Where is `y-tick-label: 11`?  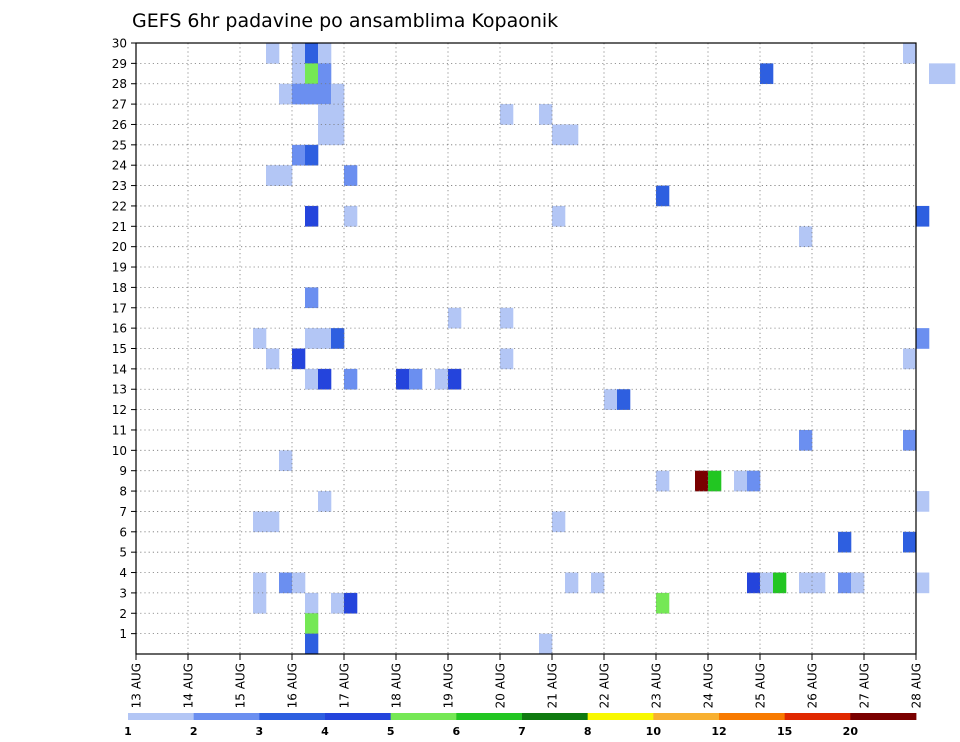
y-tick-label: 11 is located at coordinates (119, 430).